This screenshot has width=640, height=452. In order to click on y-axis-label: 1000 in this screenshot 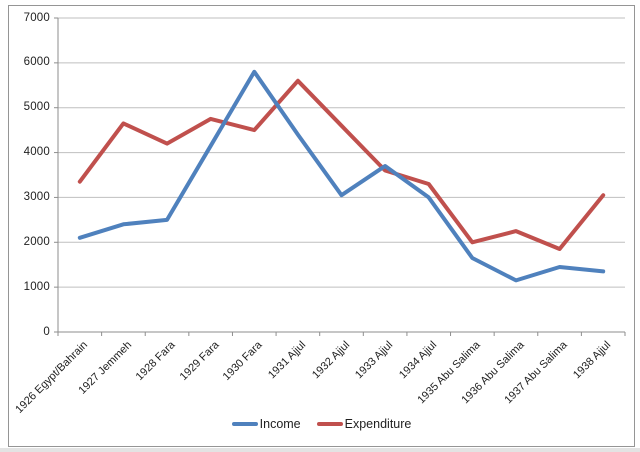, I will do `click(36, 286)`.